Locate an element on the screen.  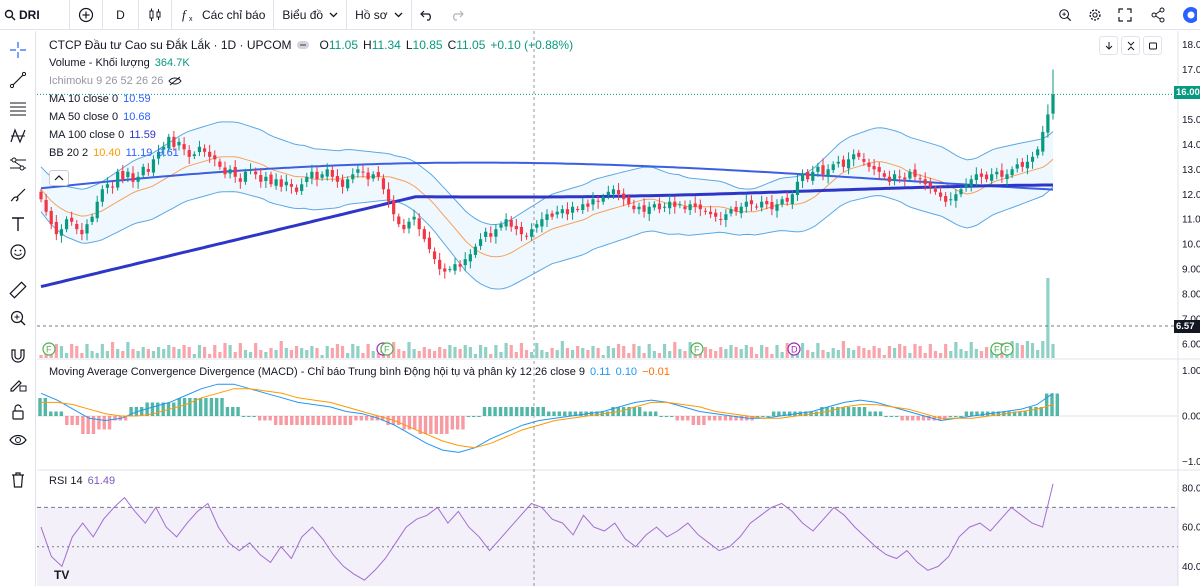
quick-search-button is located at coordinates (1065, 15).